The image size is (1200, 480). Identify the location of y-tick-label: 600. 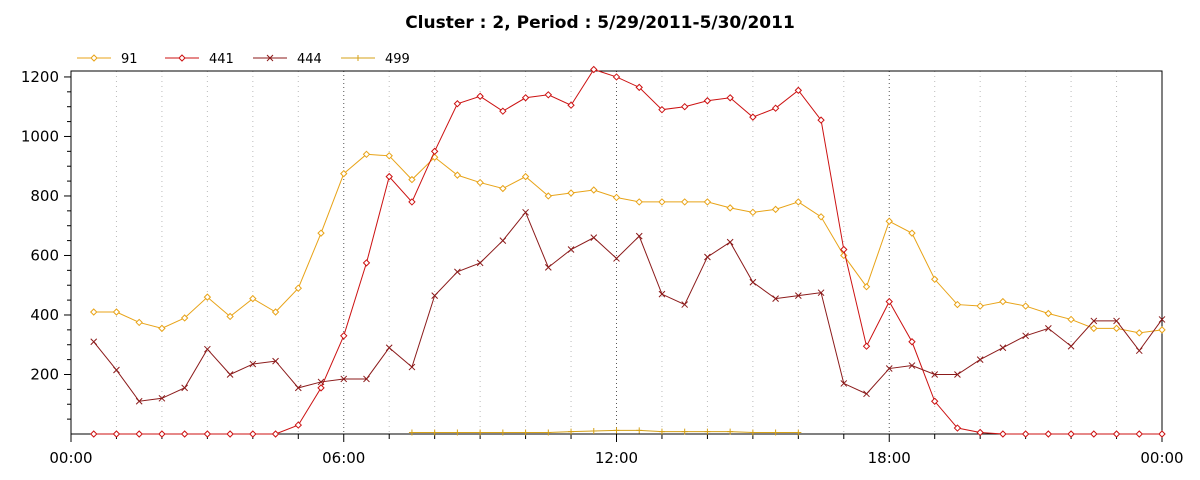
(44, 255).